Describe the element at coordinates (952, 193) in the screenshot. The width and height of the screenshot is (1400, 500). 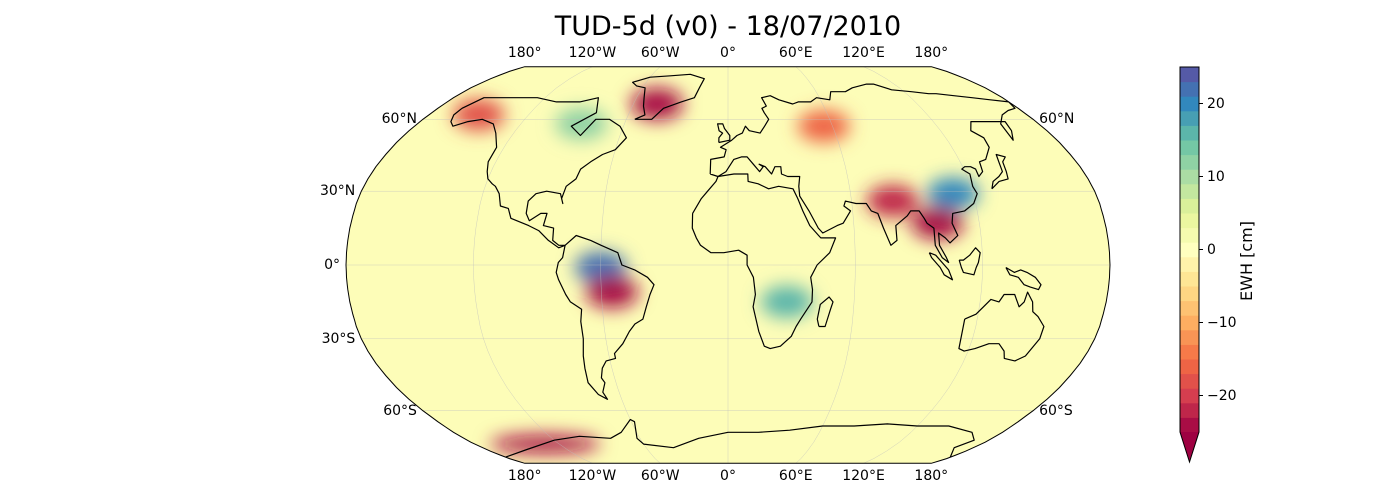
I see `anomaly-yangtze` at that location.